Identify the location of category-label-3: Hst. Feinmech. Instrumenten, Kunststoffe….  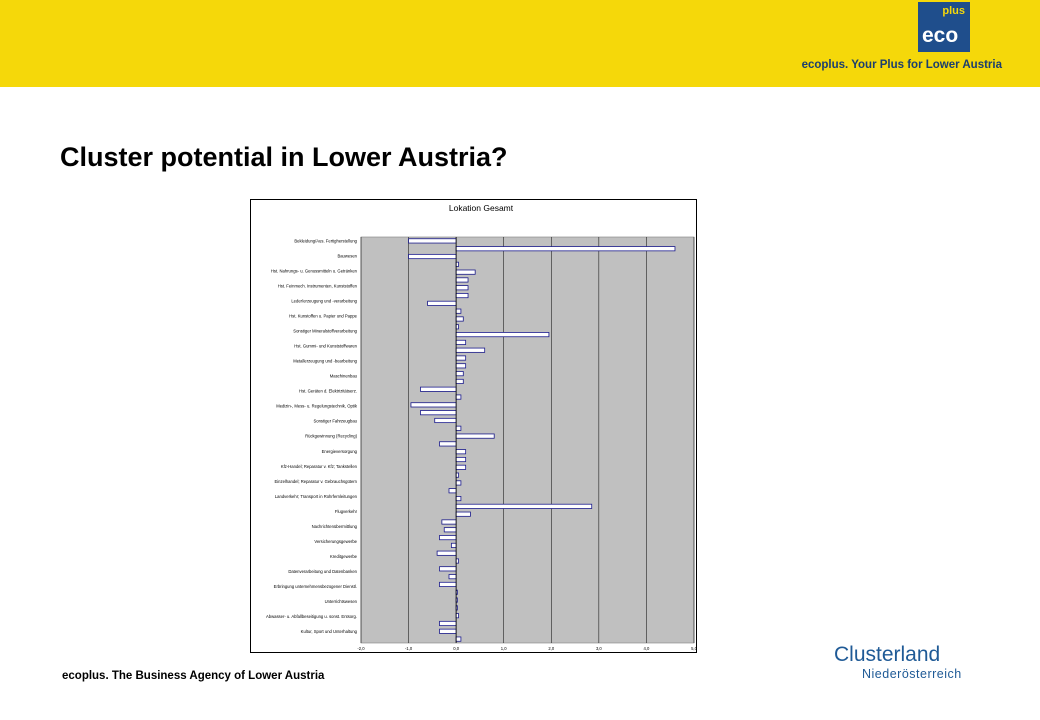
(318, 285).